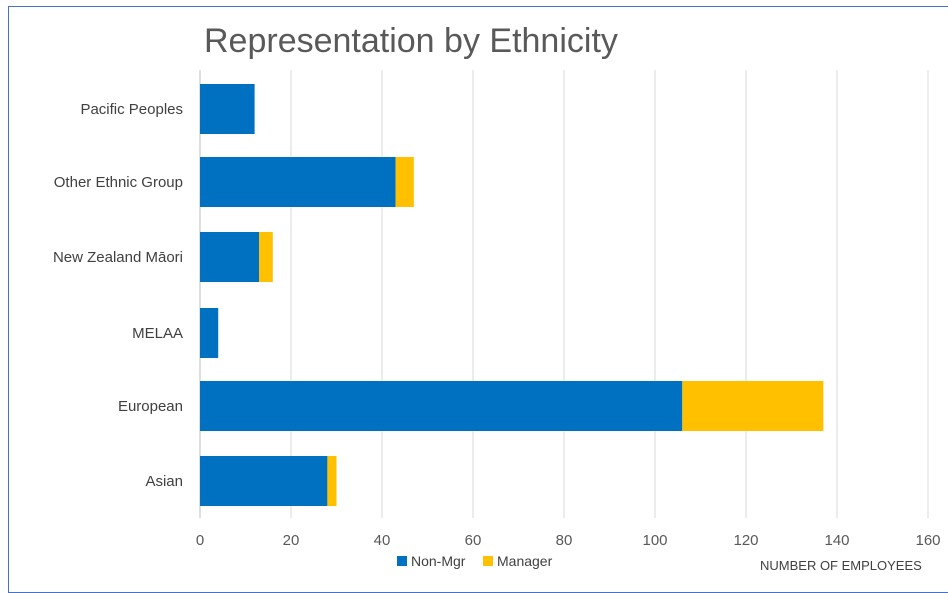  I want to click on legend-label: Manager, so click(525, 561).